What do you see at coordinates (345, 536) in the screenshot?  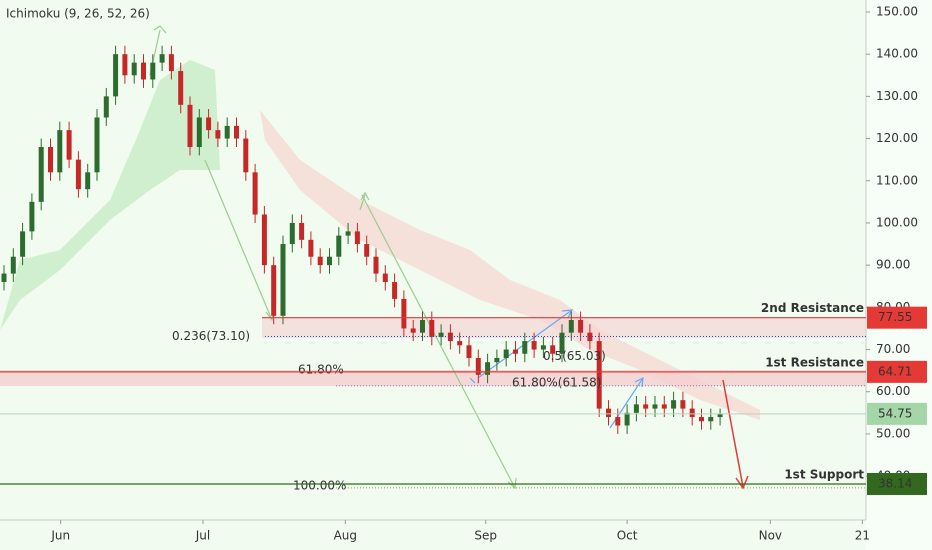 I see `x-tick-label: Aug` at bounding box center [345, 536].